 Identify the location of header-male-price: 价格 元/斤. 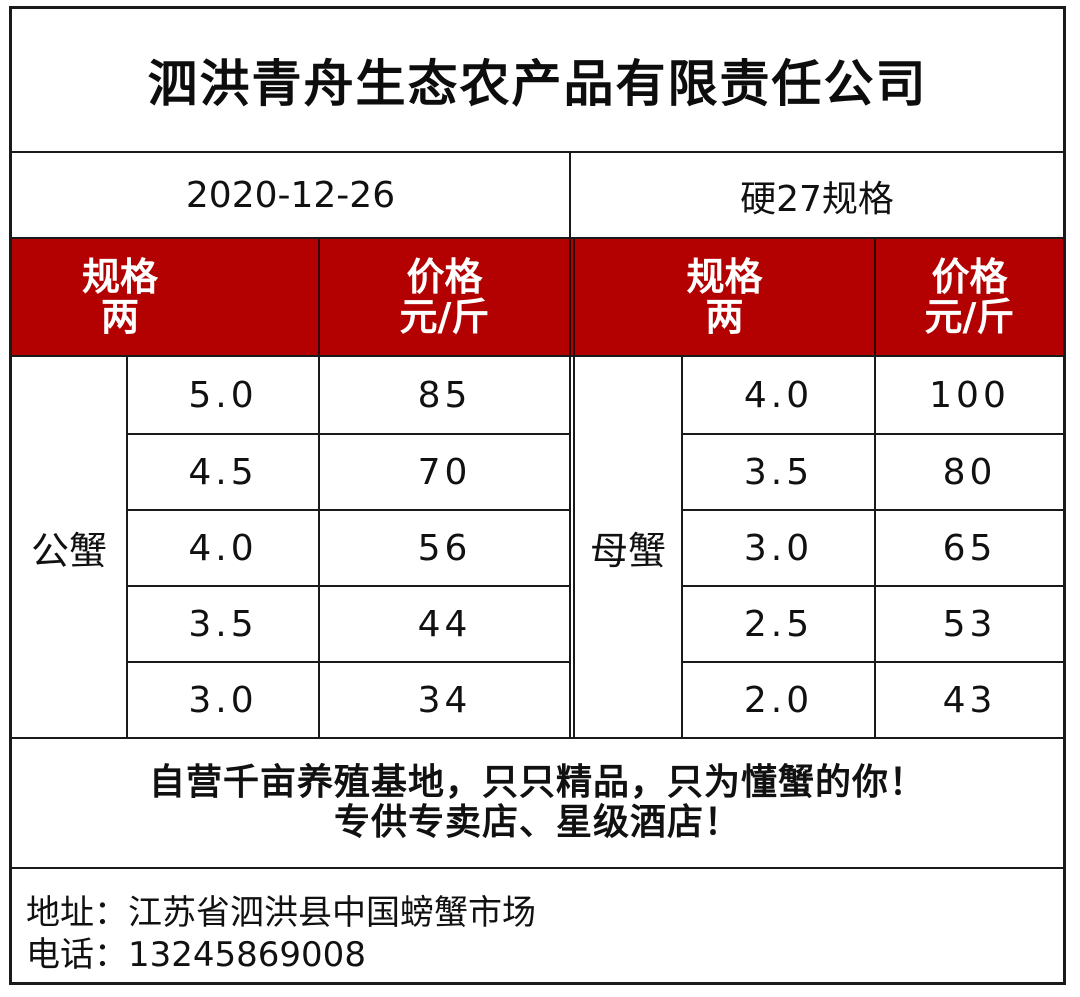
(444, 297).